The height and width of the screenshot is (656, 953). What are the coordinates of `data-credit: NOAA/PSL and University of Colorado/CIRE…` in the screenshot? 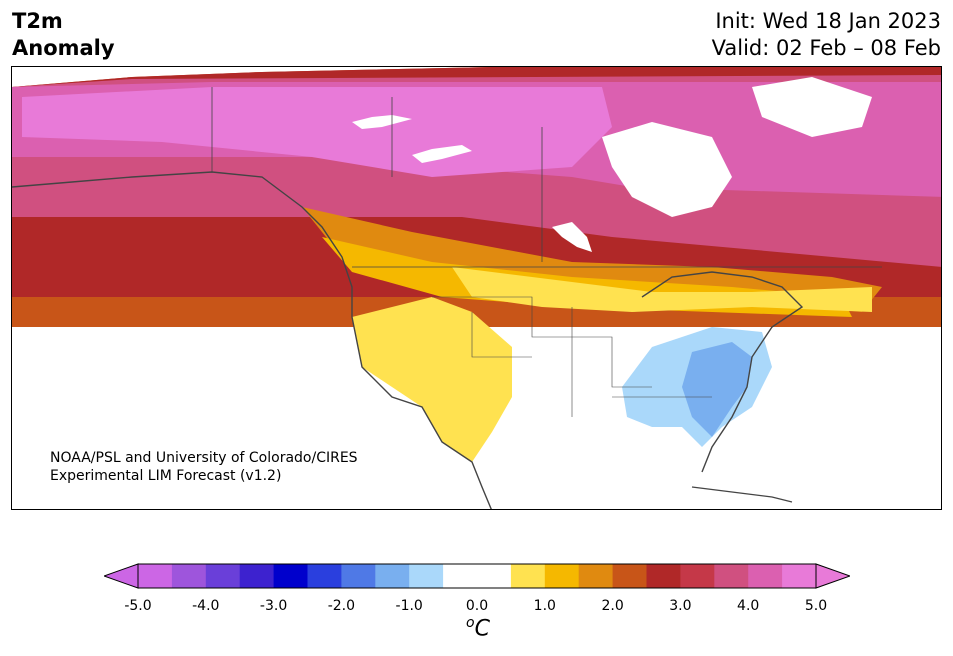 It's located at (204, 467).